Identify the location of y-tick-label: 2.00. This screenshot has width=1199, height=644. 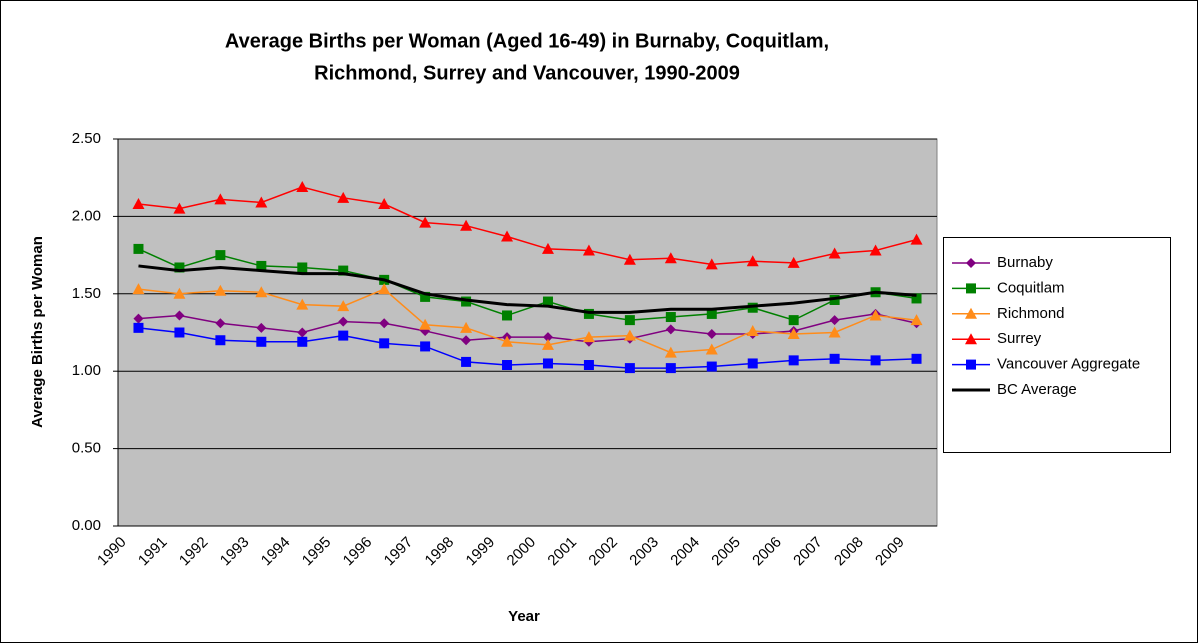
(86, 215).